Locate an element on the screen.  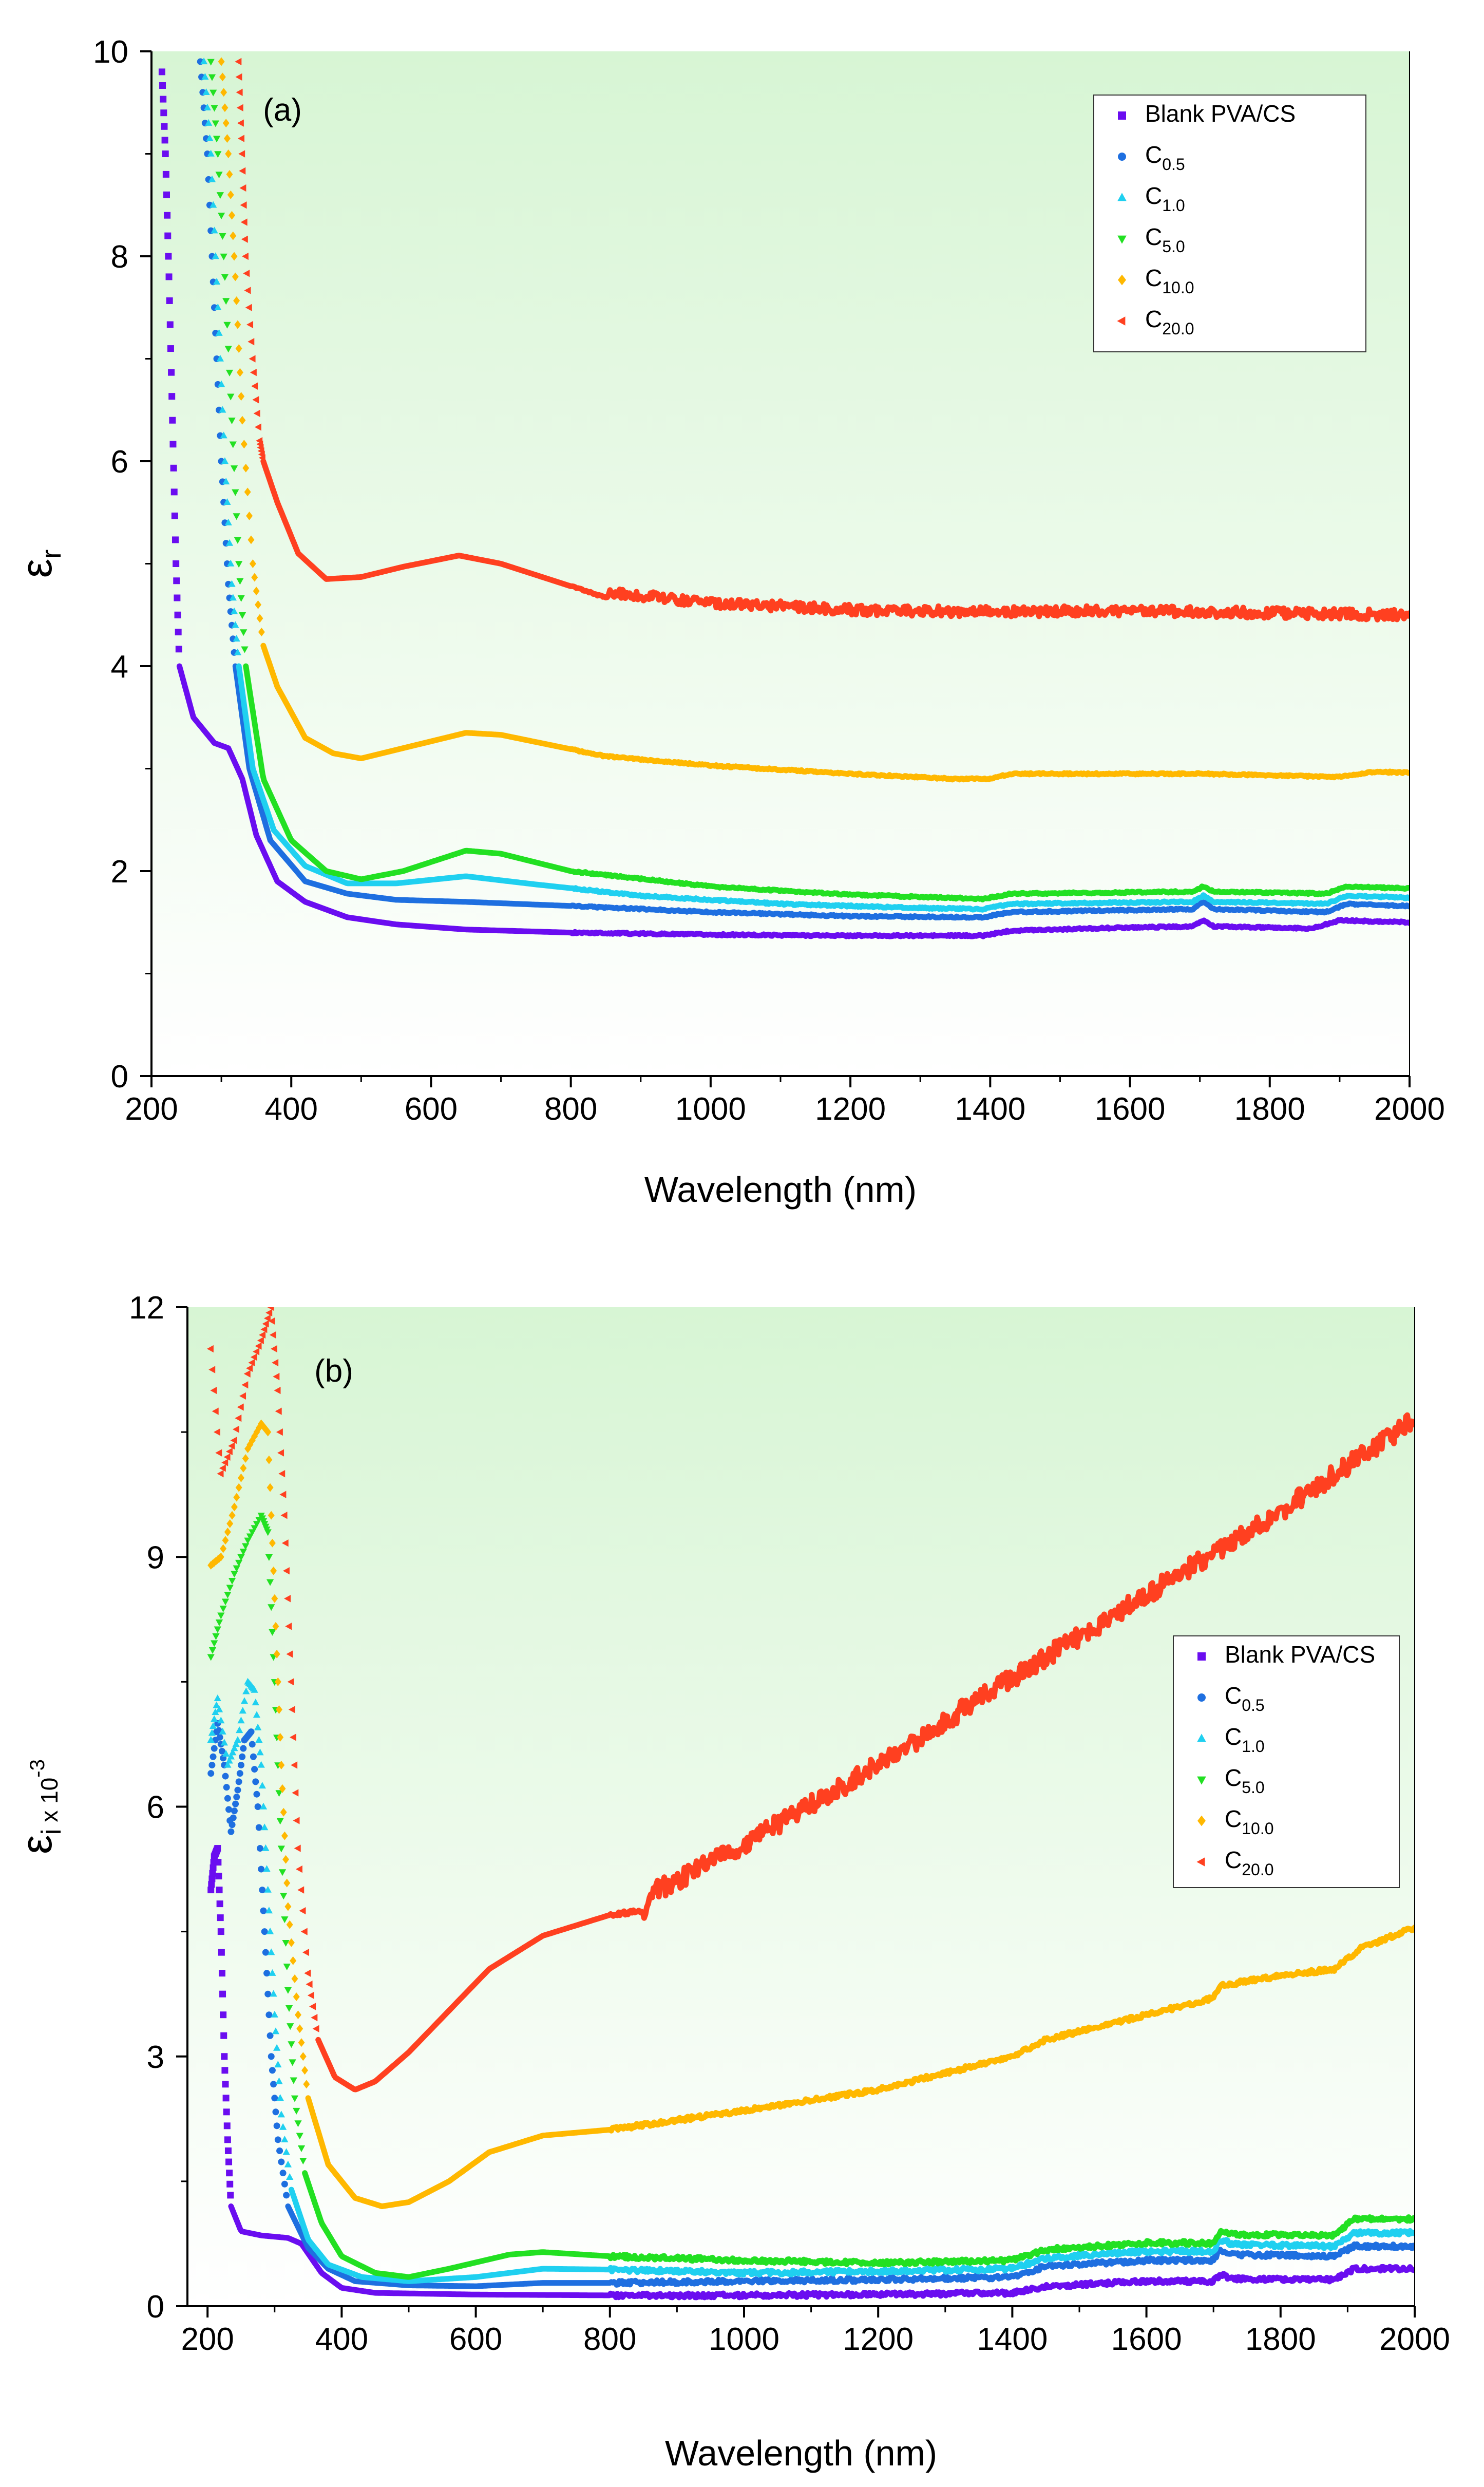
y-tick-label: 12 is located at coordinates (146, 1308).